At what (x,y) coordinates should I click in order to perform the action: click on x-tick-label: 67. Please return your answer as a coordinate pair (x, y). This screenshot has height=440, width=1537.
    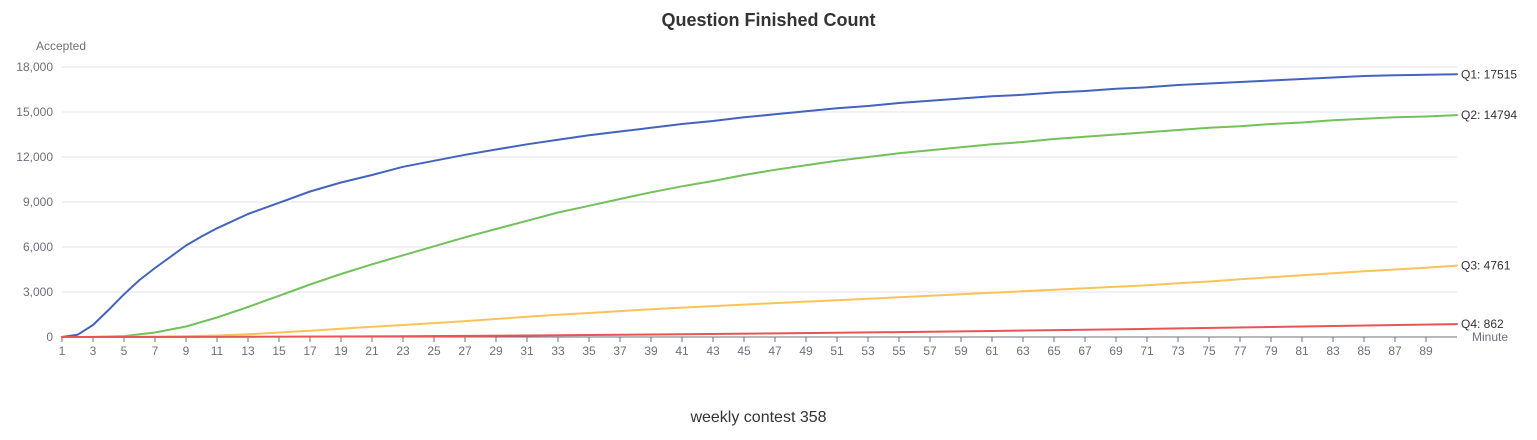
    Looking at the image, I should click on (1085, 351).